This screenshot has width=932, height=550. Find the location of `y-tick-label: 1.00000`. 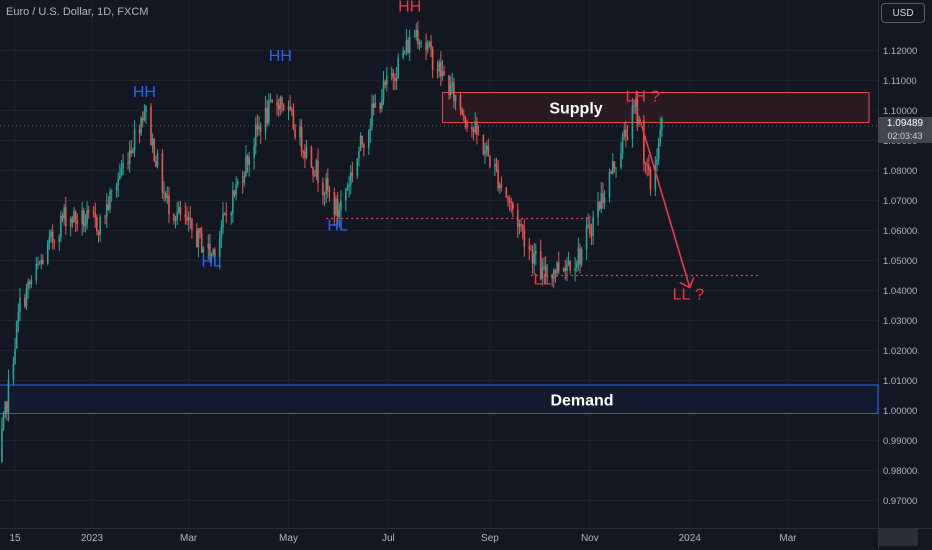

y-tick-label: 1.00000 is located at coordinates (900, 411).